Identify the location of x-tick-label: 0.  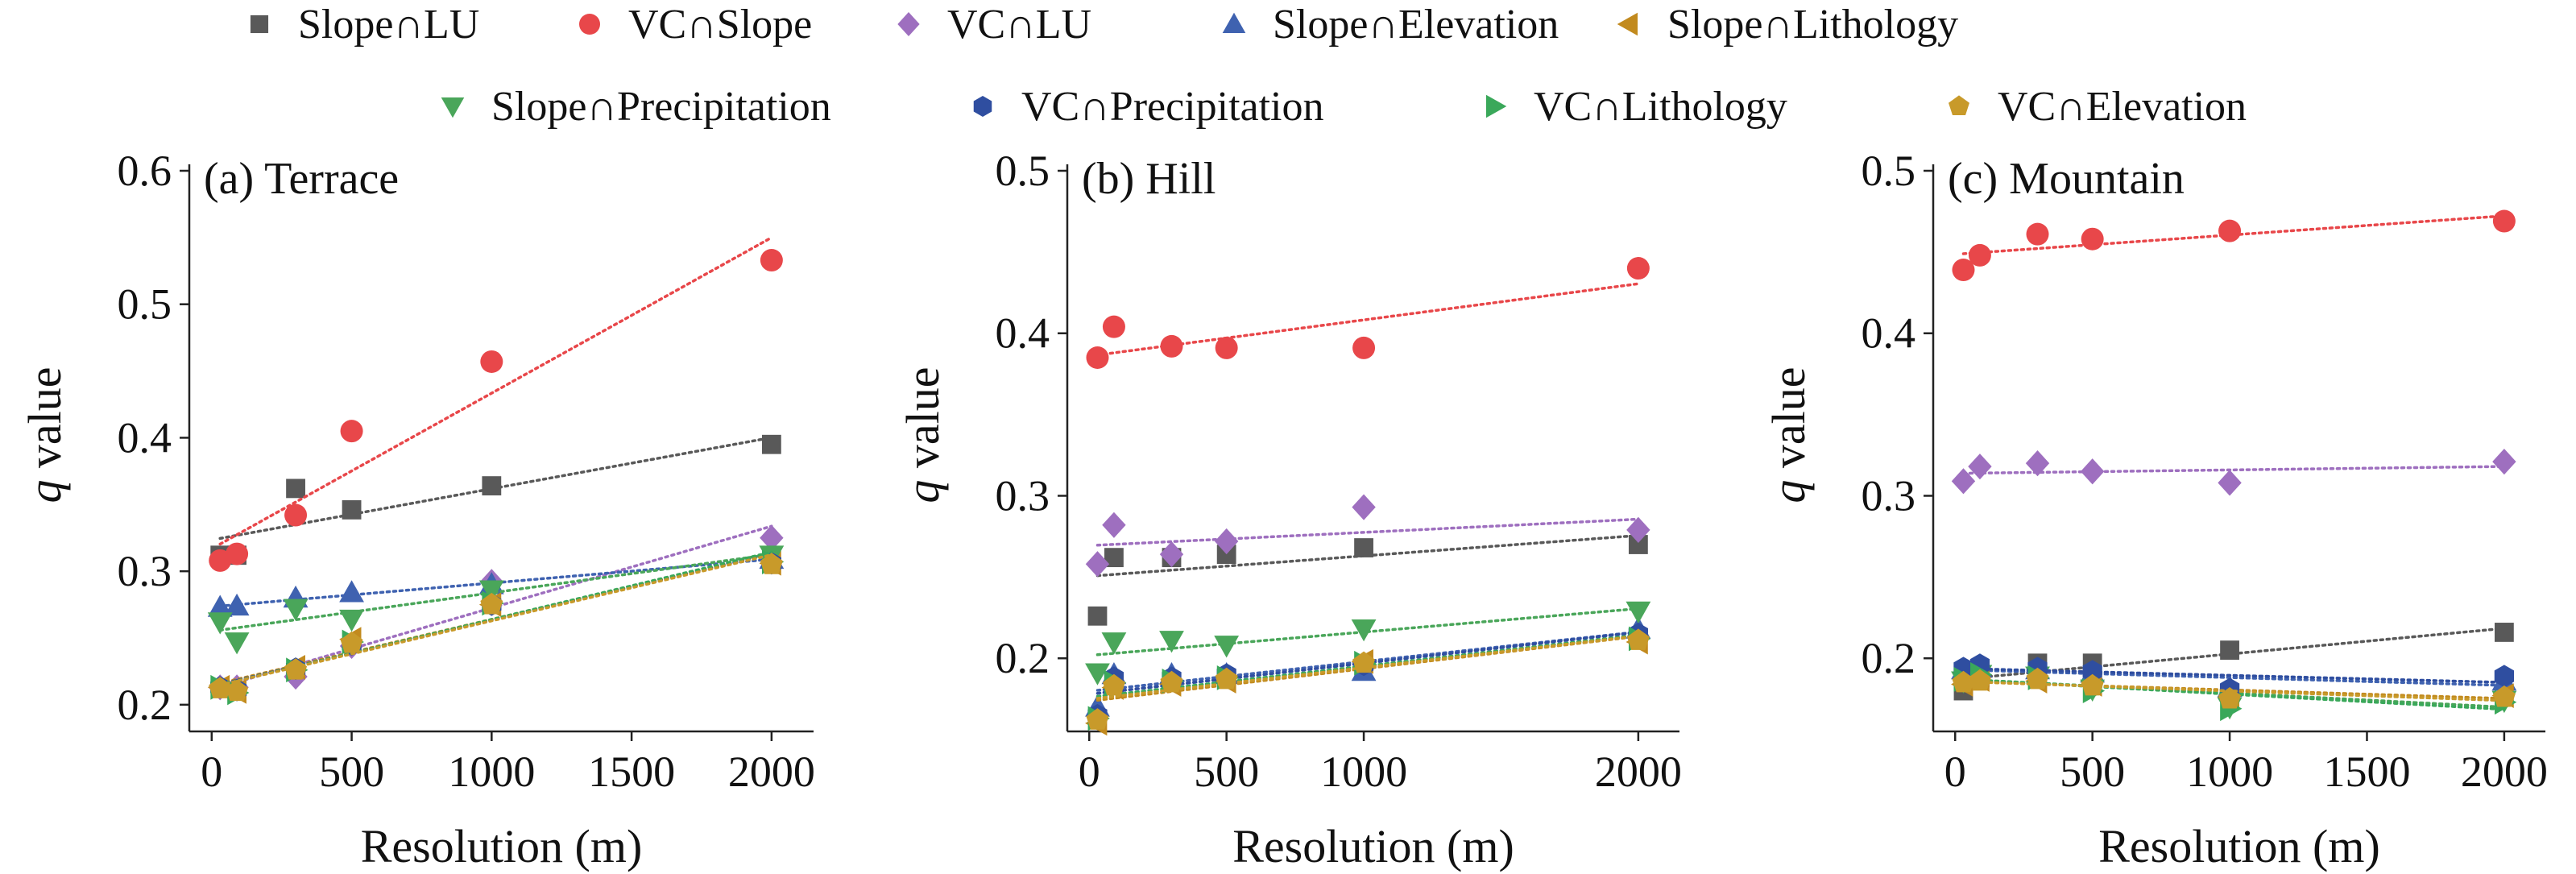
(211, 772).